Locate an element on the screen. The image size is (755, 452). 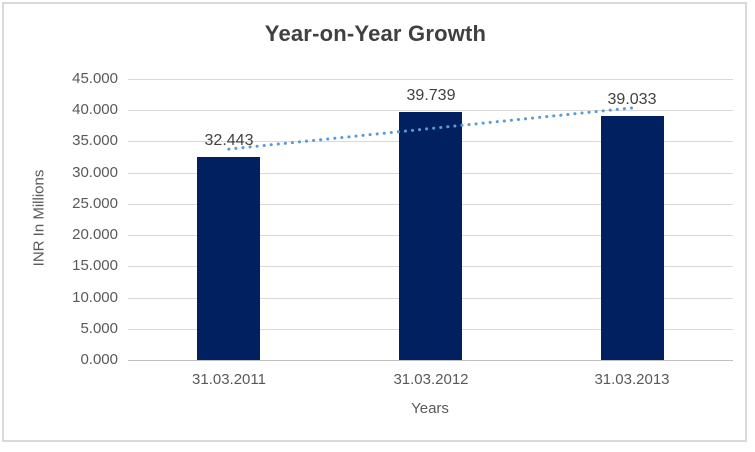
x-tick-label: 31.03.2011 is located at coordinates (229, 379).